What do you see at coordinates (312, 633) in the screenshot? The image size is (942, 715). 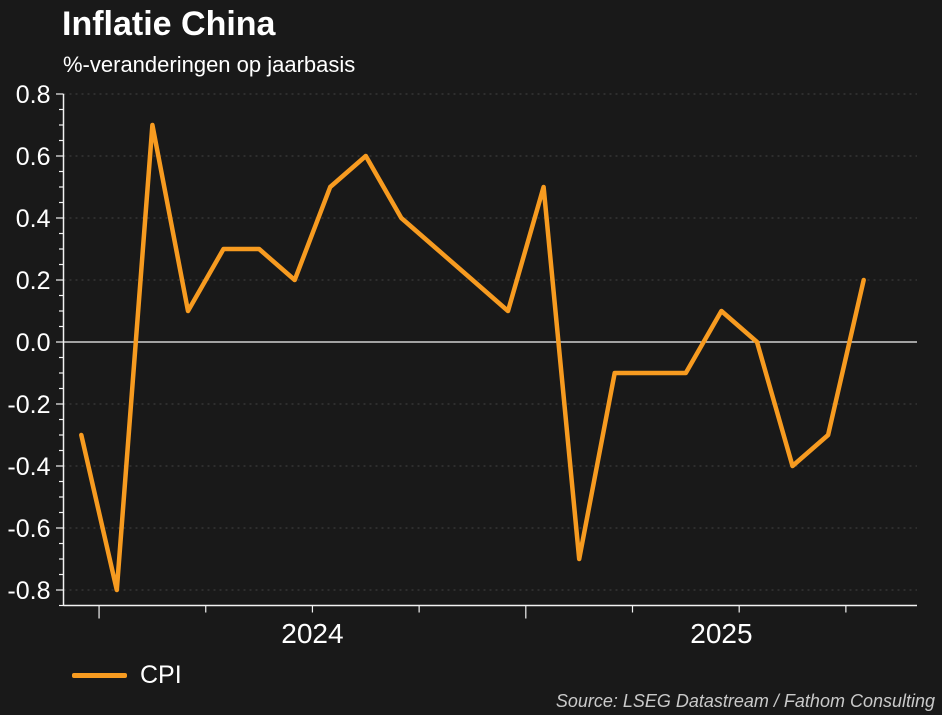 I see `x-axis-year-label: 2024` at bounding box center [312, 633].